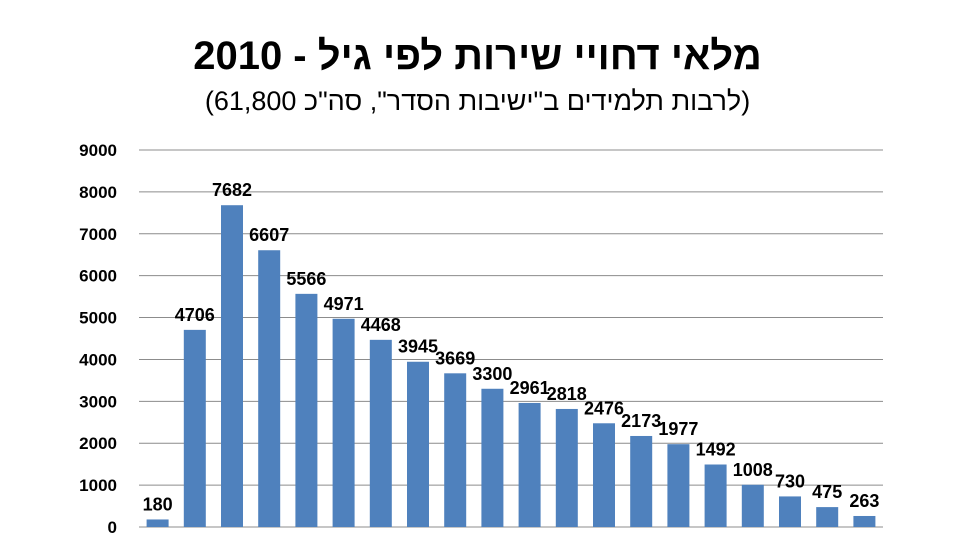 The height and width of the screenshot is (536, 955). Describe the element at coordinates (98, 150) in the screenshot. I see `y-tick-label: 9000` at that location.